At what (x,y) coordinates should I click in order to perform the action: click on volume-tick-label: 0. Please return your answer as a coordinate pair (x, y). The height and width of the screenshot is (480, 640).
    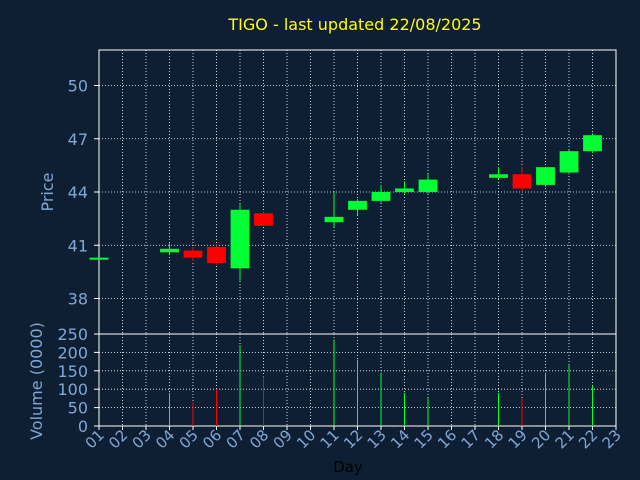
    Looking at the image, I should click on (83, 426).